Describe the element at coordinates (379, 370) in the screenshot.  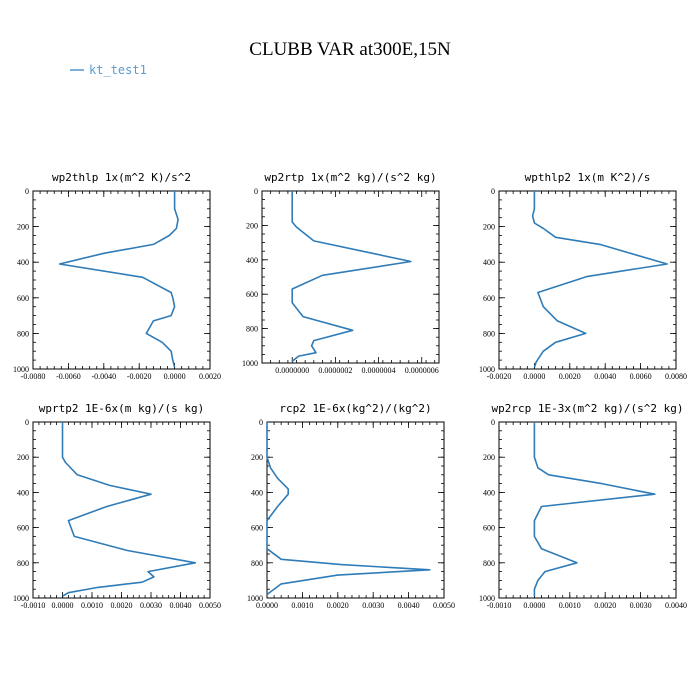
I see `x-tick-label: 0.0000004` at that location.